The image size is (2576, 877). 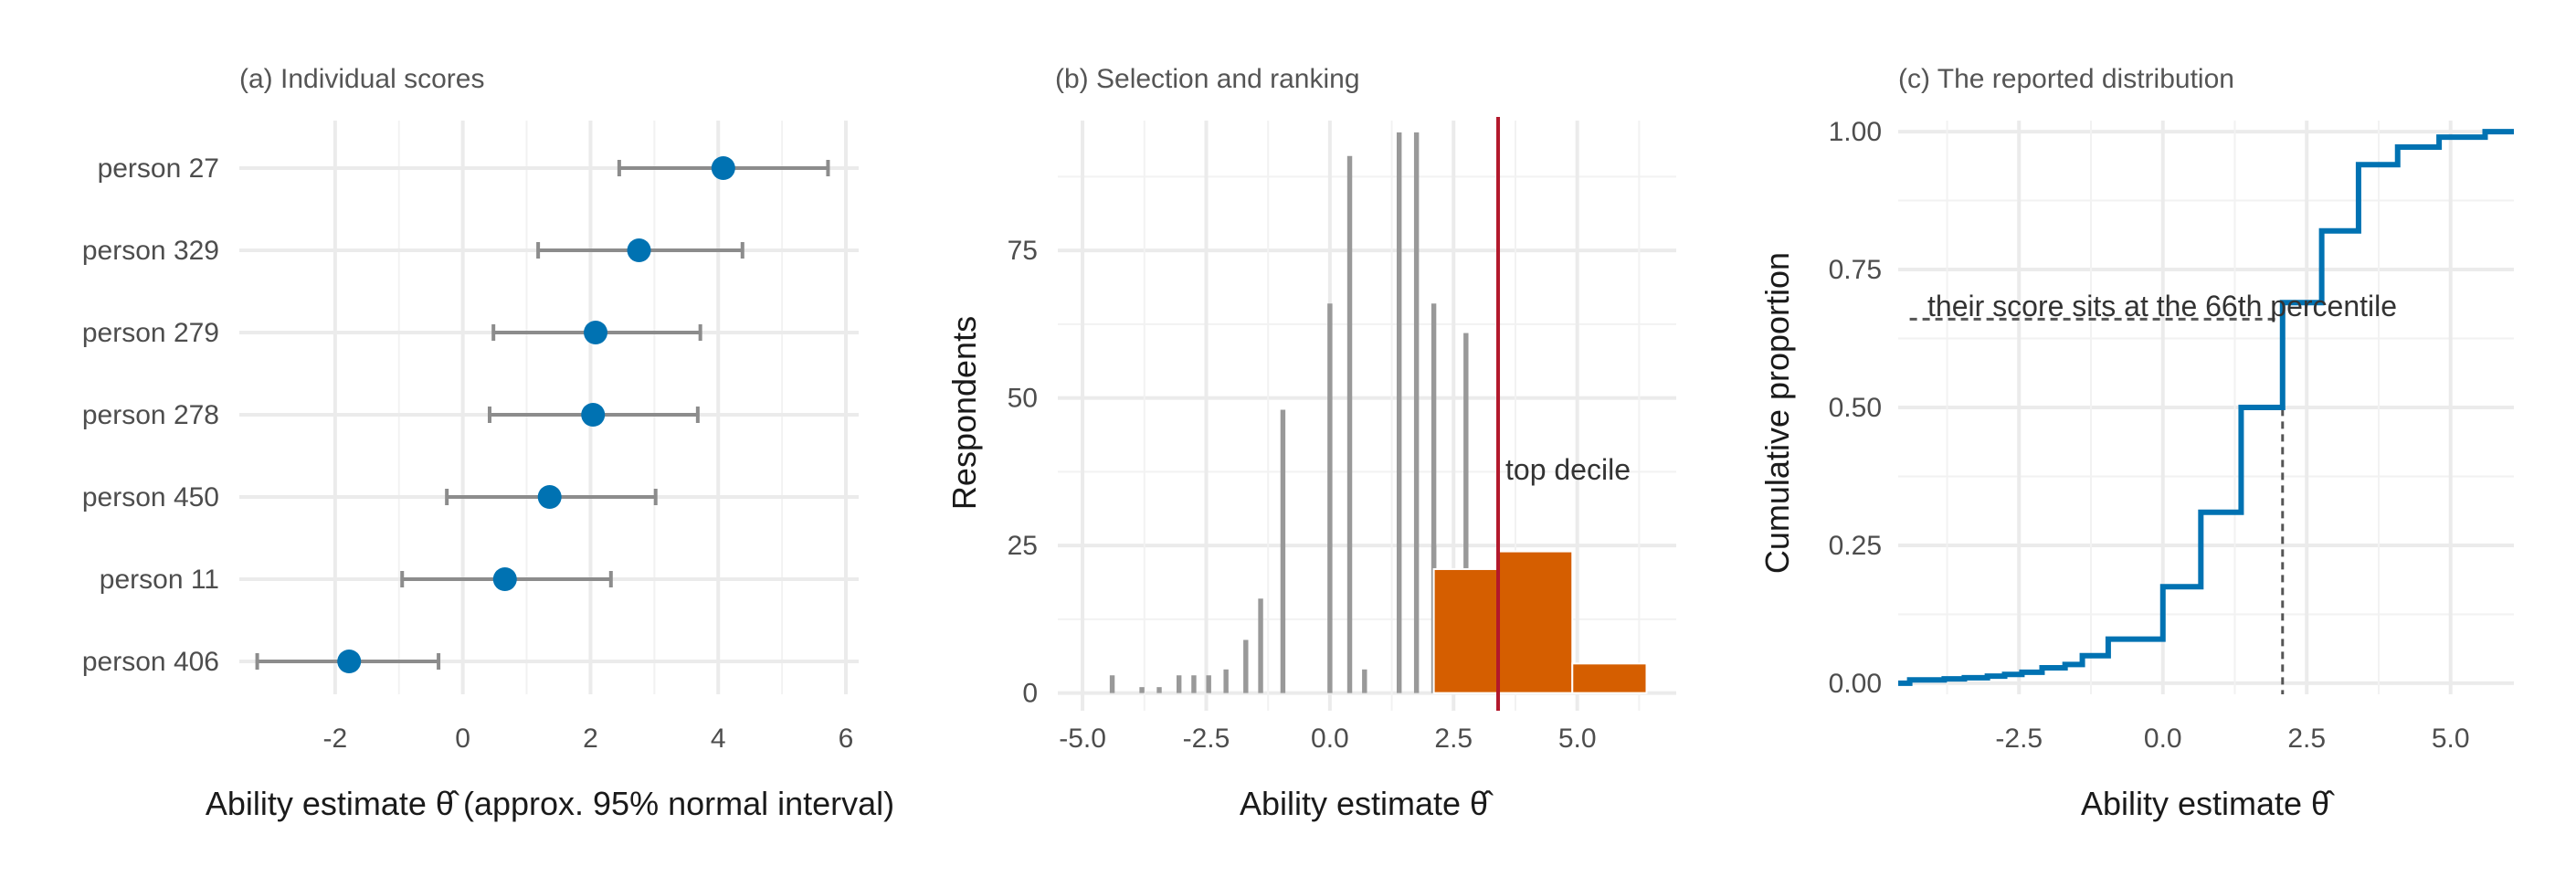 I want to click on panel-c-x-ticks: -2.5 0.0 2.5 5.0, so click(x=2232, y=739).